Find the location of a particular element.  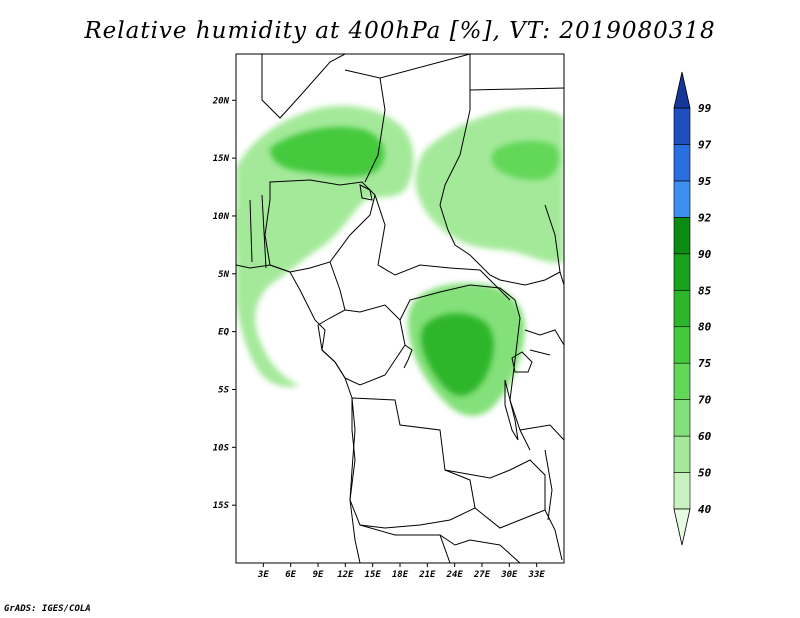

grads-credit: GrADS: IGES/COLA is located at coordinates (47, 609).